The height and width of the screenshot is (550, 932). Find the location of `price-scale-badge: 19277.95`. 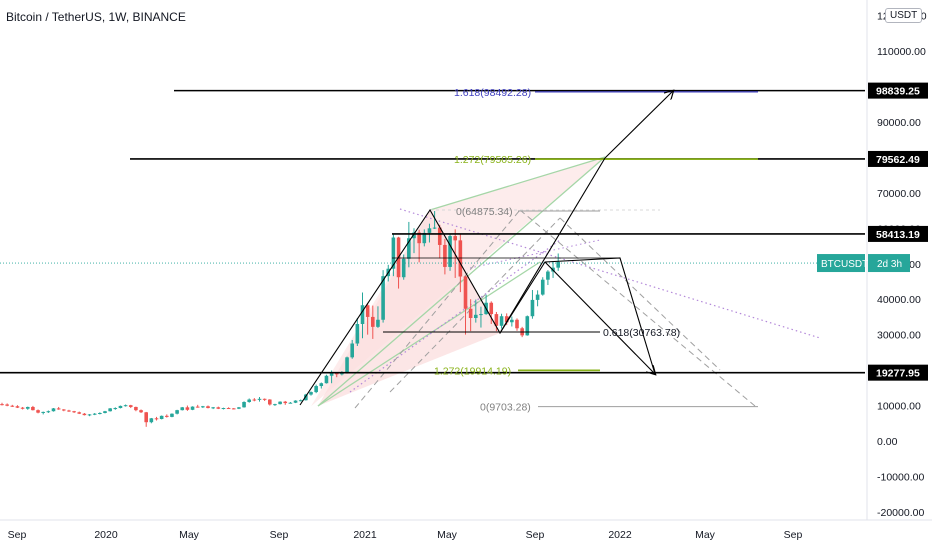

price-scale-badge: 19277.95 is located at coordinates (898, 372).